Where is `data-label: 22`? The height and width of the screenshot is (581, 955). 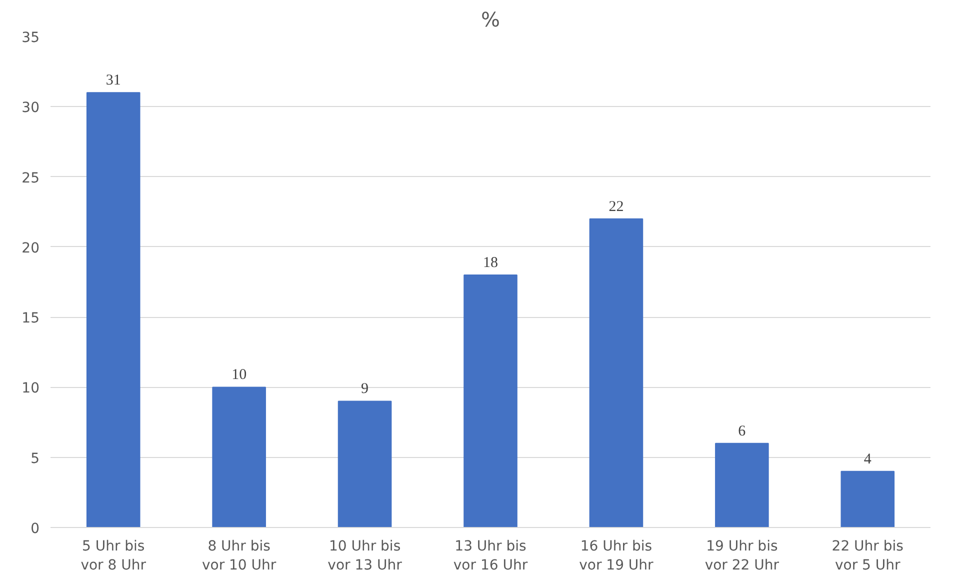 data-label: 22 is located at coordinates (616, 206).